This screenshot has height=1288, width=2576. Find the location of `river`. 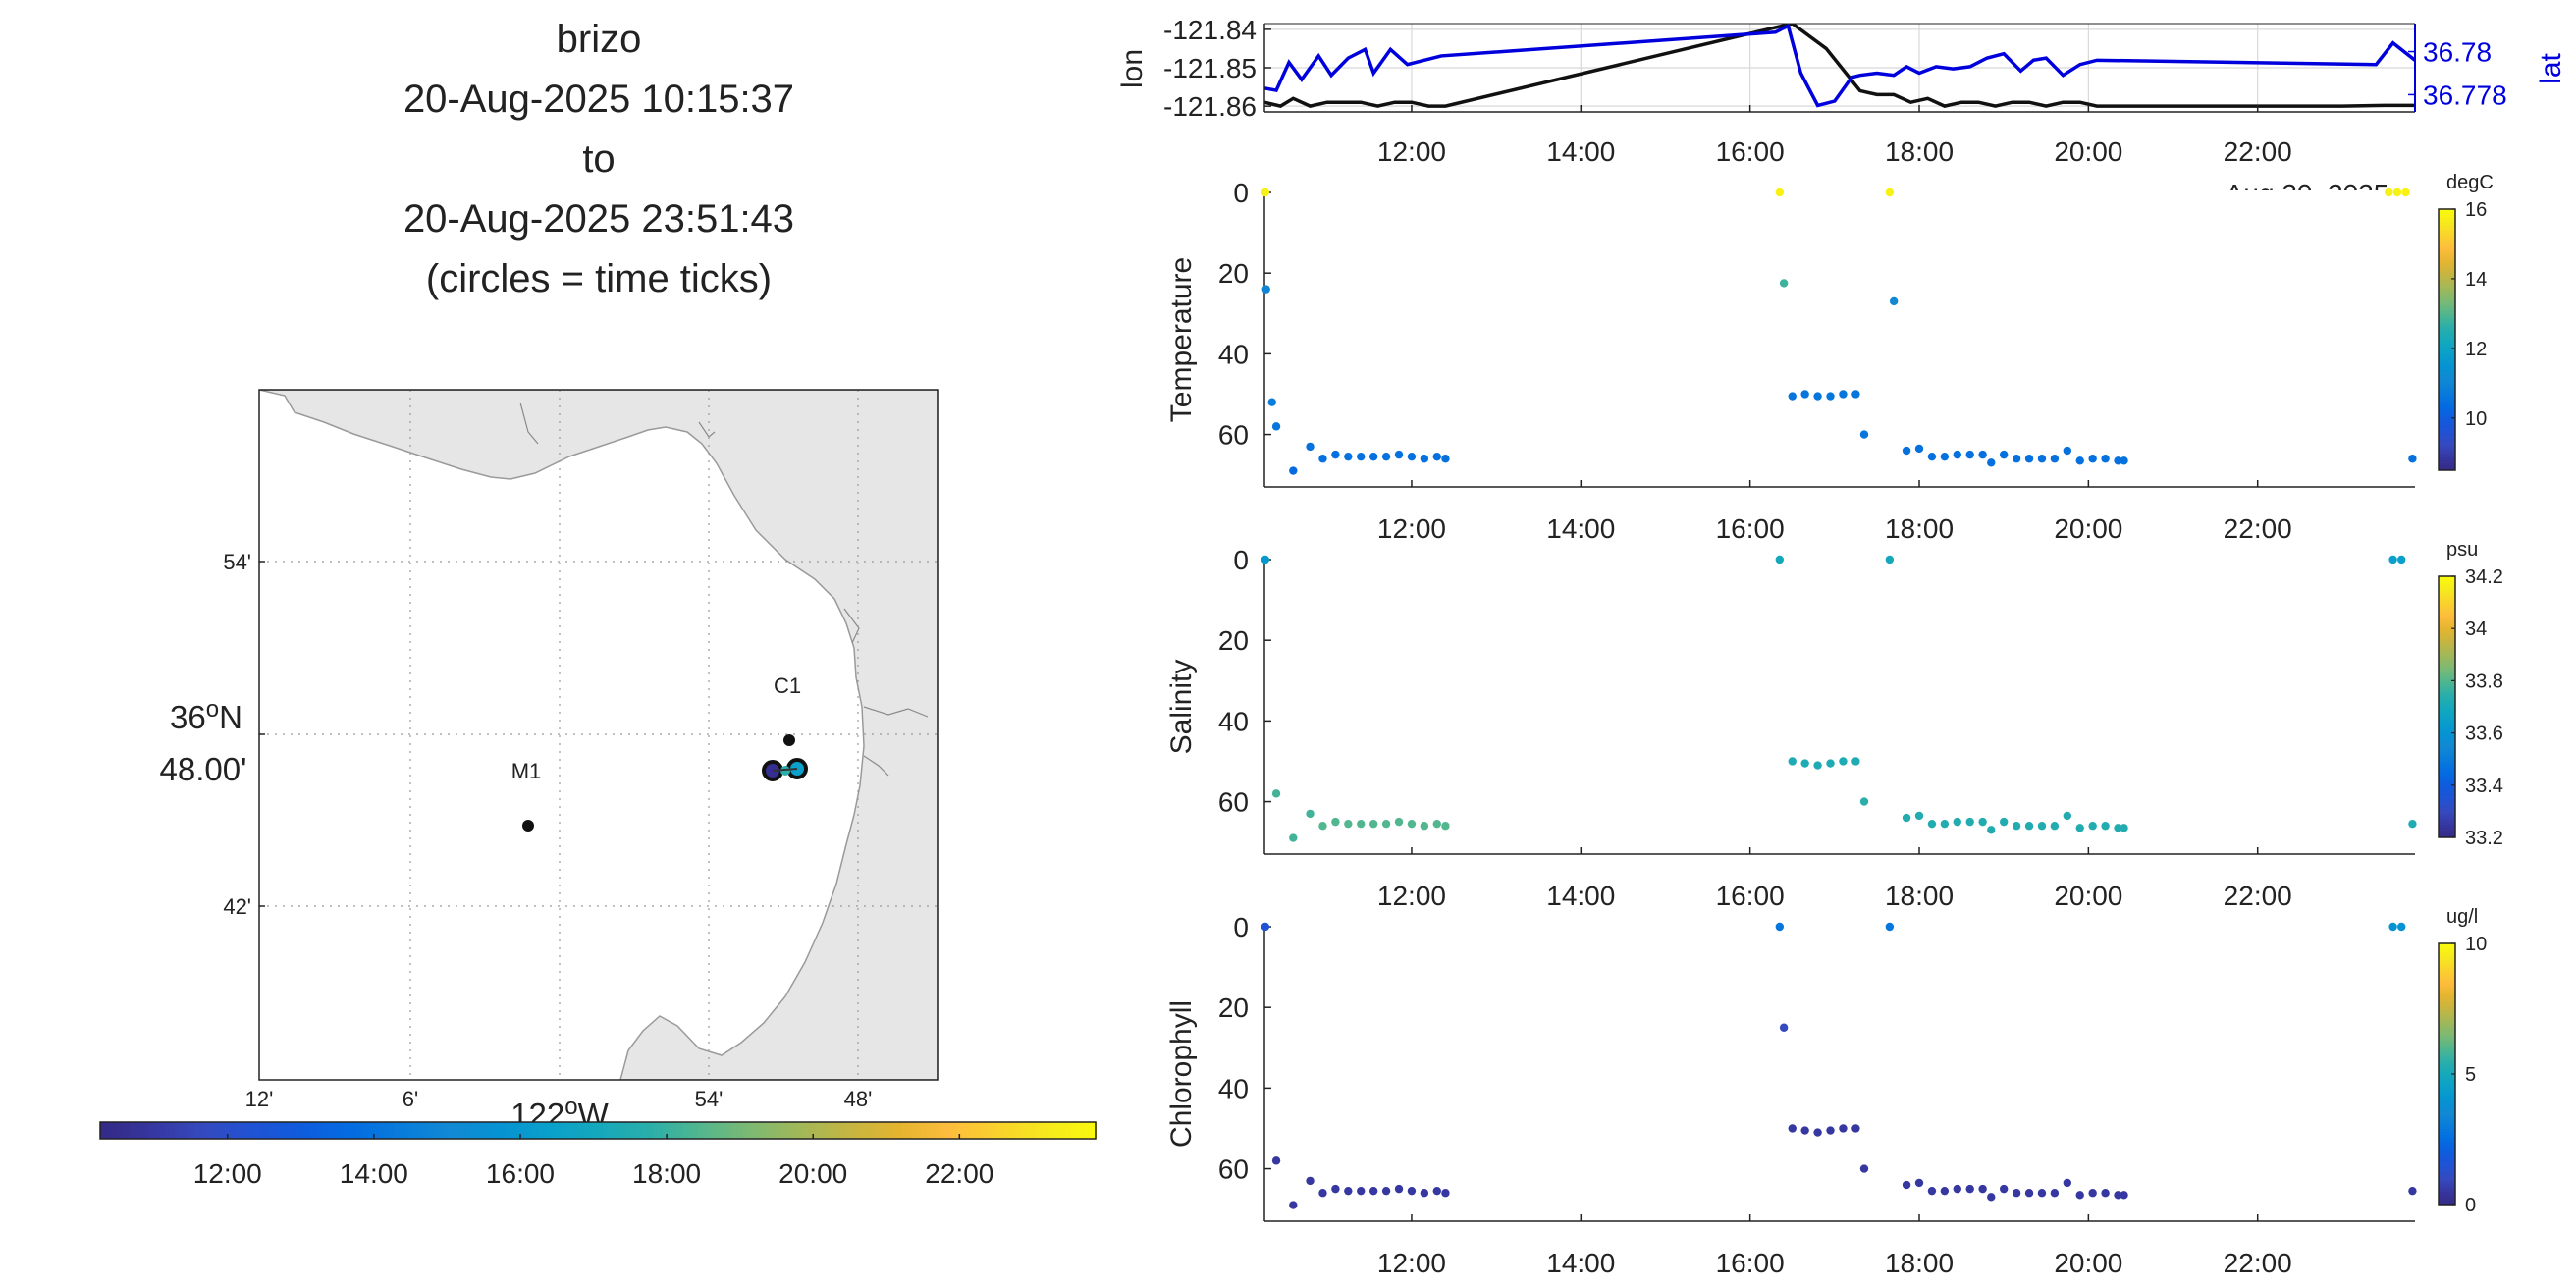

river is located at coordinates (896, 712).